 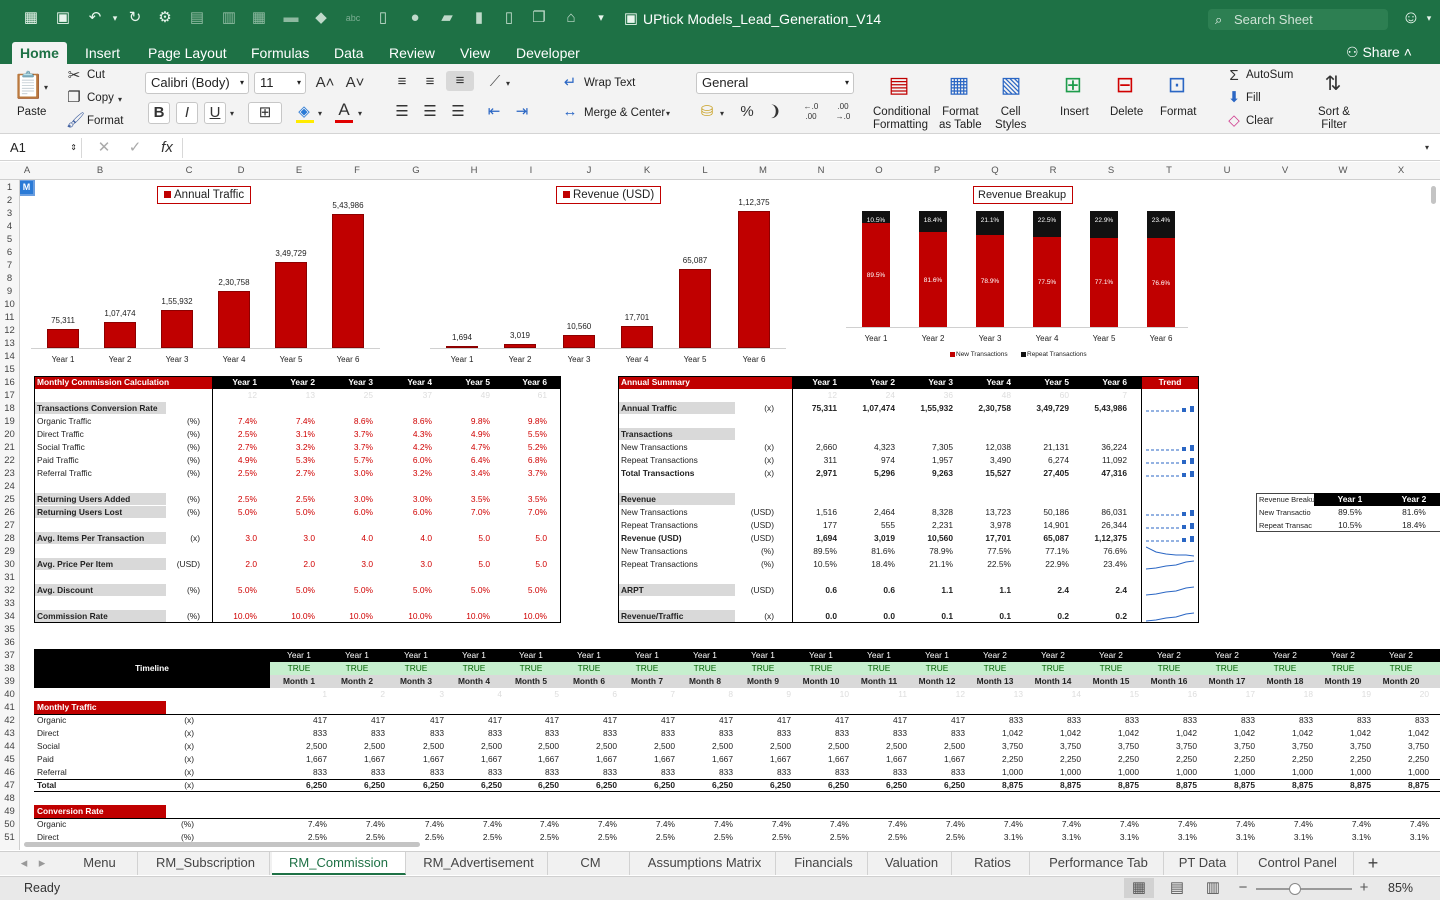 What do you see at coordinates (321, 17) in the screenshot?
I see `shapes-icon: ◆` at bounding box center [321, 17].